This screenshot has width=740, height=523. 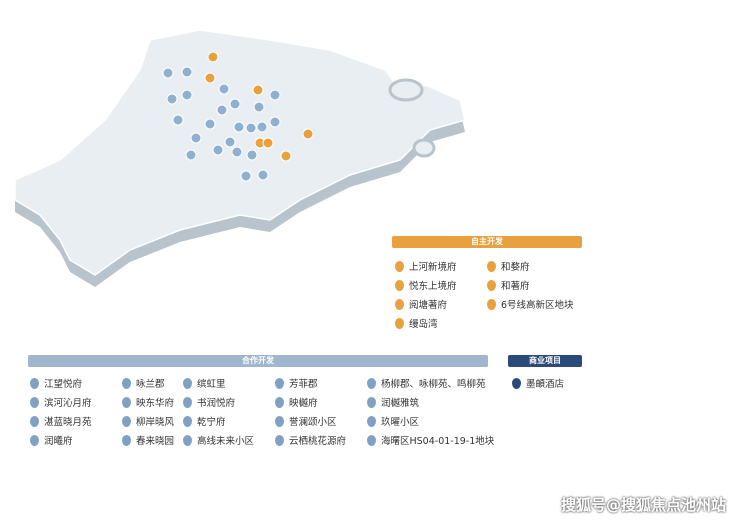 I want to click on legend-item: 书润悦府, so click(x=209, y=402).